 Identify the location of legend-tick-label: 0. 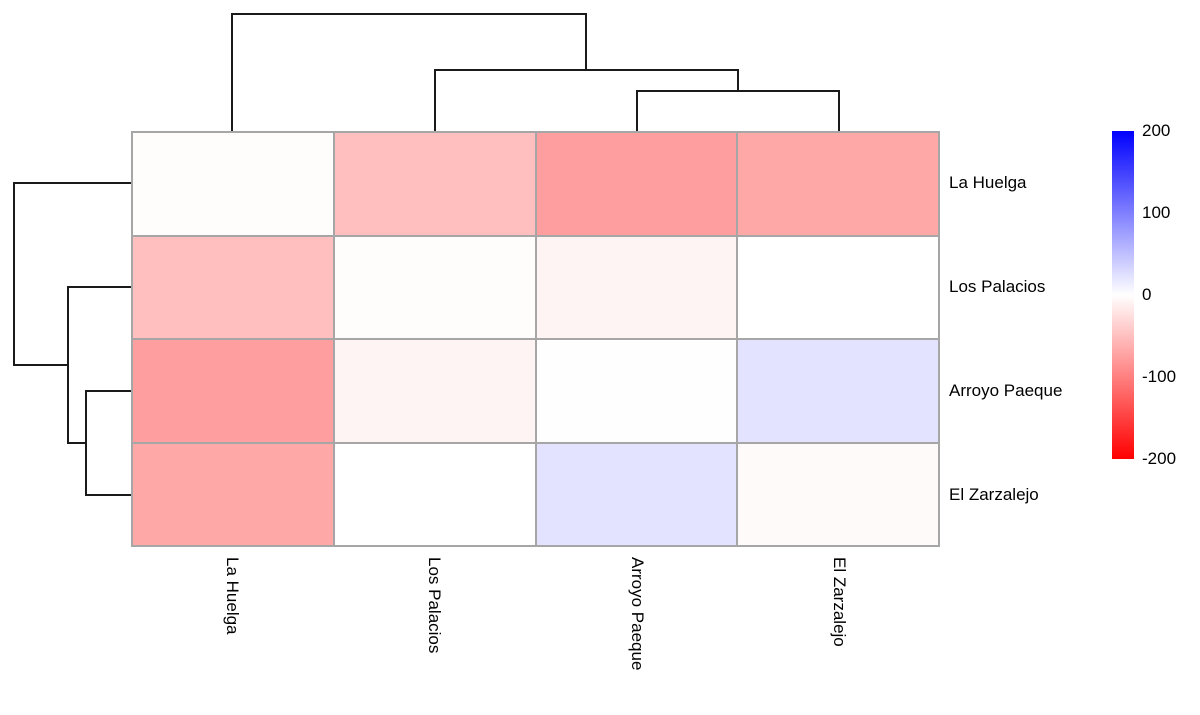
(1147, 294).